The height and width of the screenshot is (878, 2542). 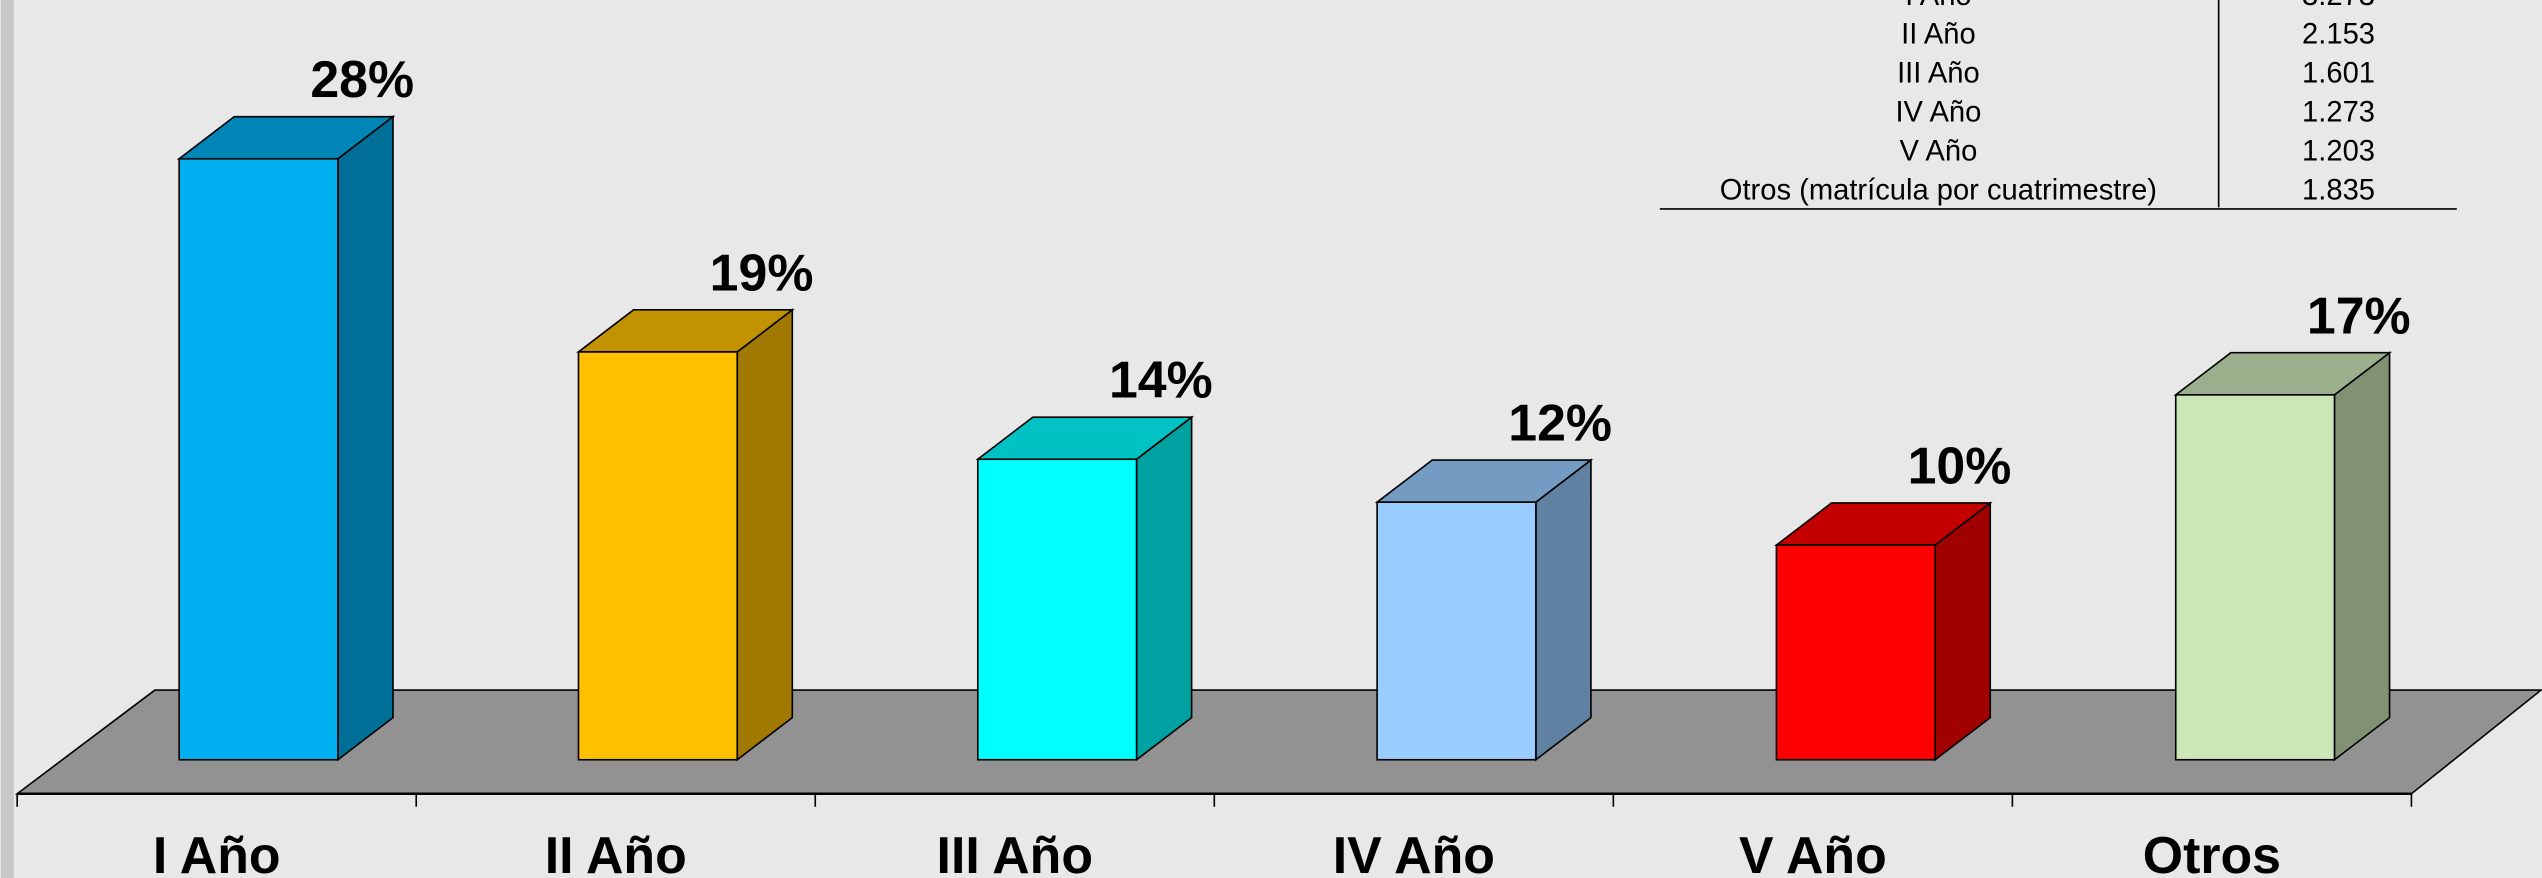 What do you see at coordinates (2338, 35) in the screenshot?
I see `table-value: 2.153` at bounding box center [2338, 35].